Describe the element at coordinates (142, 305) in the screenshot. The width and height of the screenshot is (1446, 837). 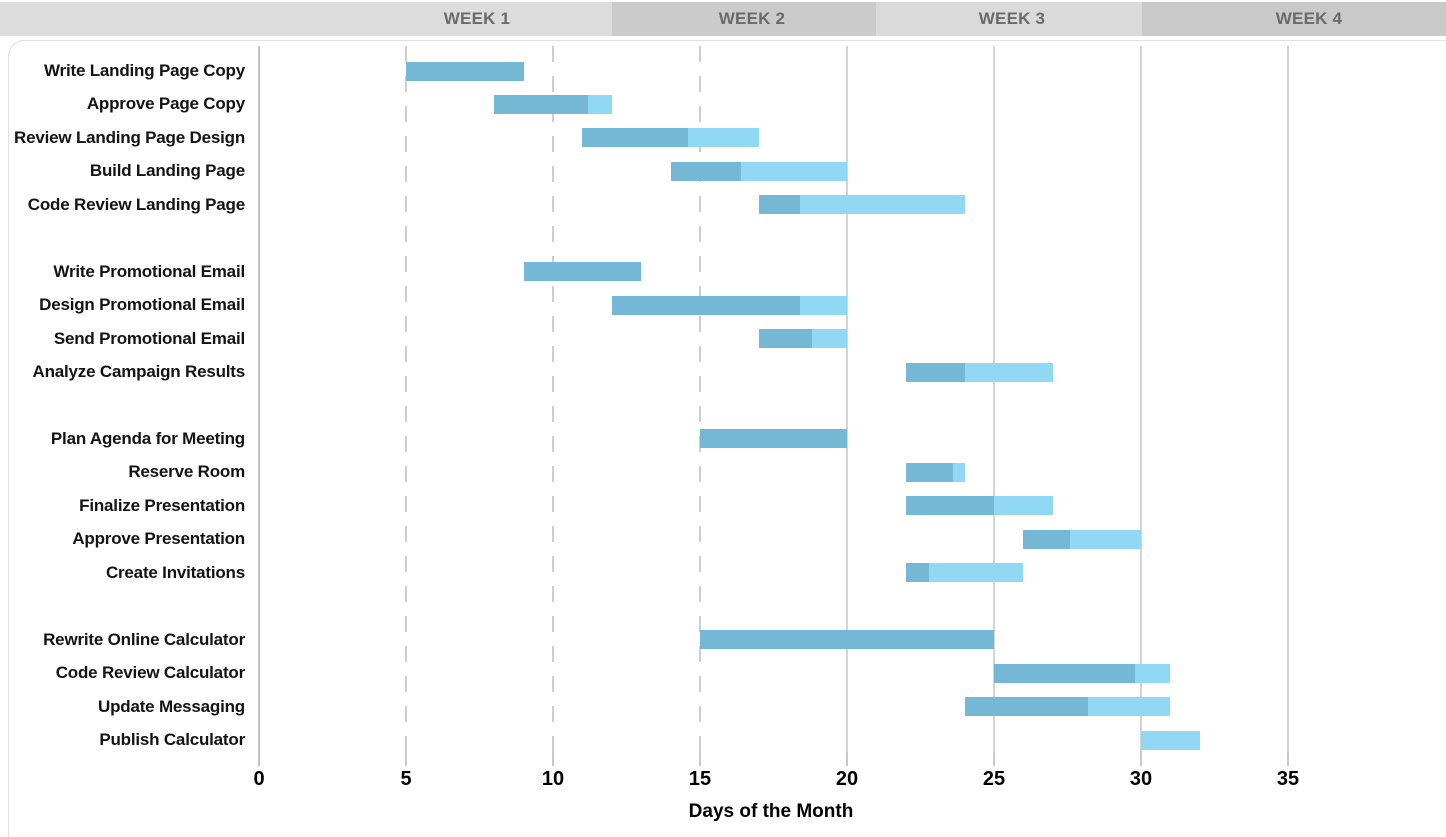
I see `task-label: Design Promotional Email` at that location.